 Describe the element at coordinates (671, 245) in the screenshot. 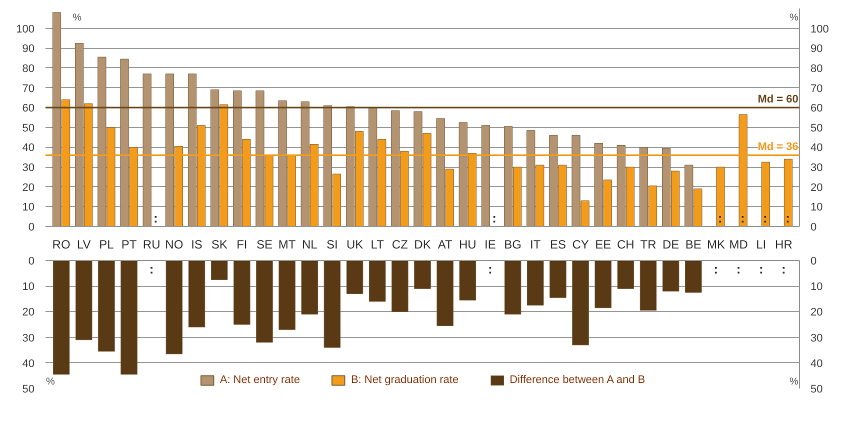

I see `x-tick-label: DE` at that location.